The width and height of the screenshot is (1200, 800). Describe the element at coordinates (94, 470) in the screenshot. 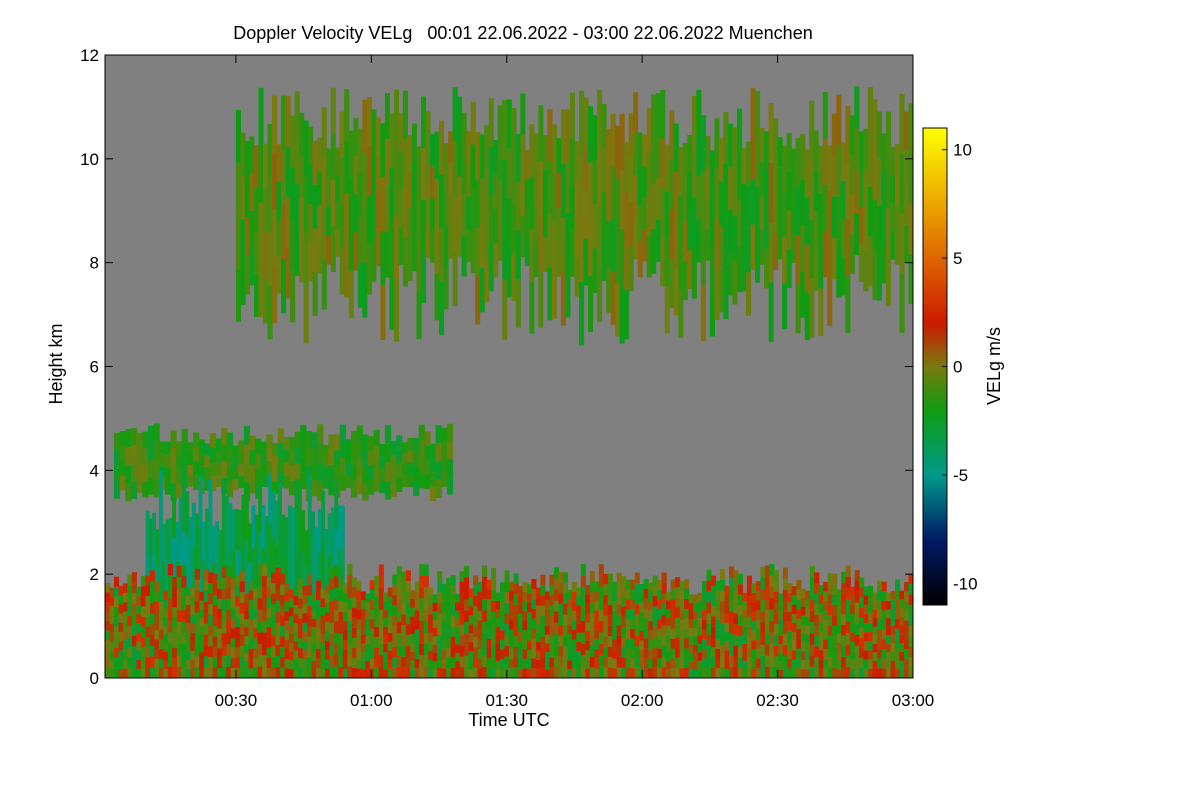

I see `y-tick-label: 4` at that location.